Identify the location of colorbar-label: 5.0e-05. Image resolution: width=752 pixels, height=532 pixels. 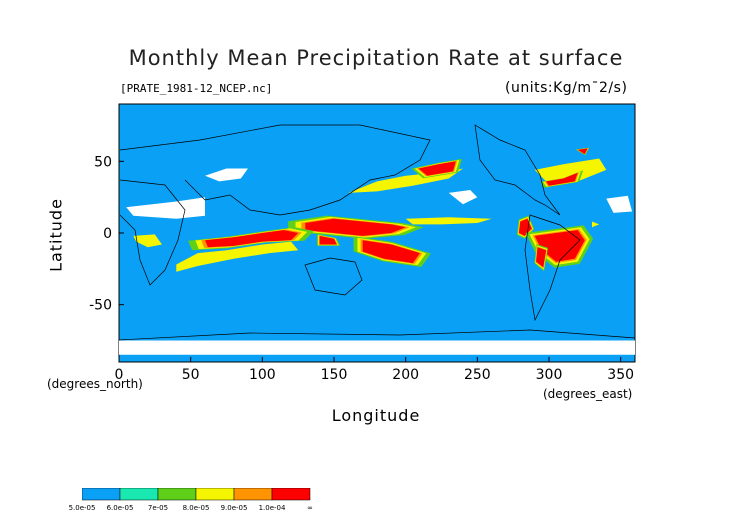
(82, 508).